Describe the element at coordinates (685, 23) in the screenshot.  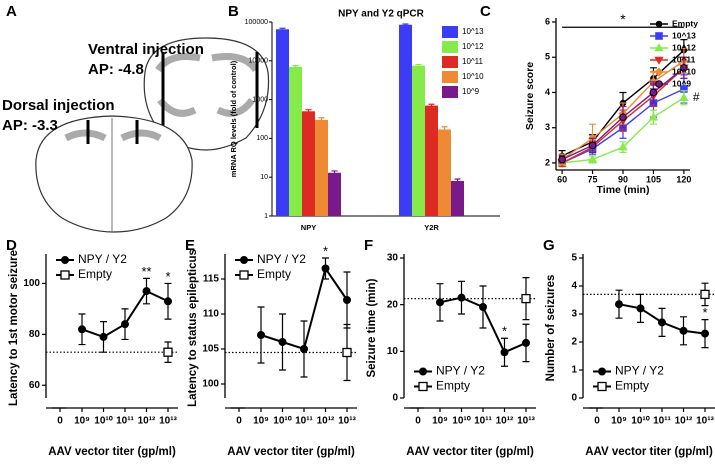
I see `legend-label: Empty` at that location.